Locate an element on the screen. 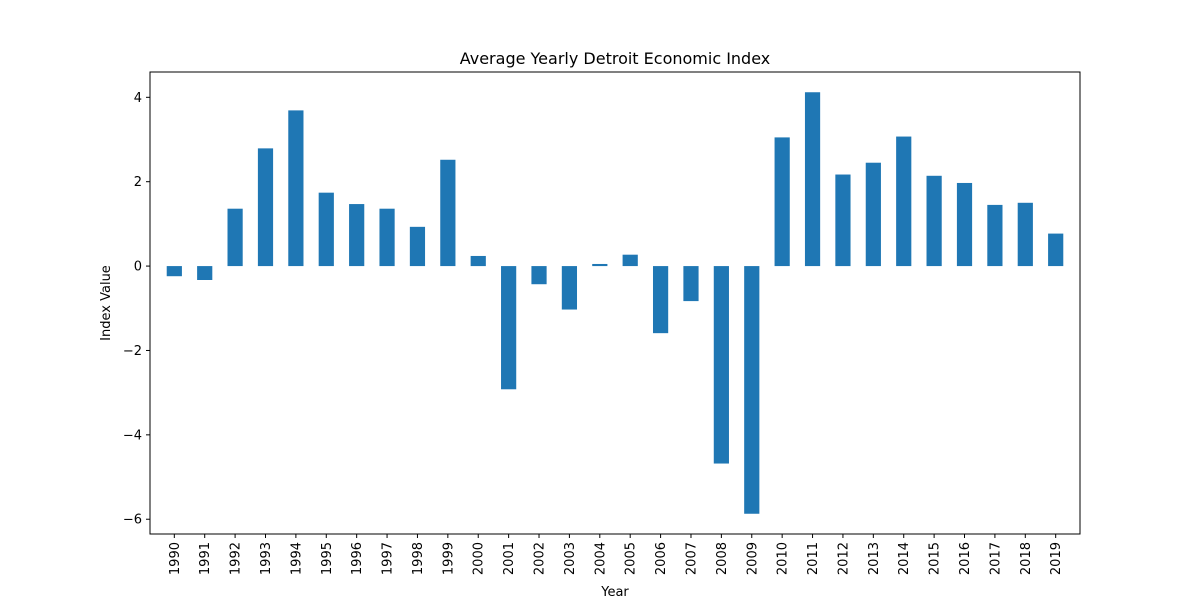  y-tick-label: −4 is located at coordinates (132, 435).